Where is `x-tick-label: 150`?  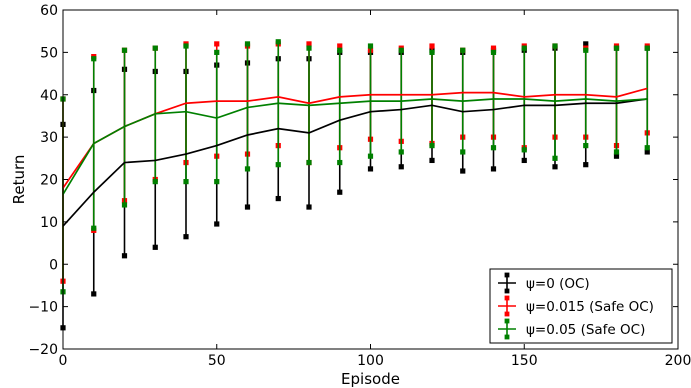
x-tick-label: 150 is located at coordinates (524, 361).